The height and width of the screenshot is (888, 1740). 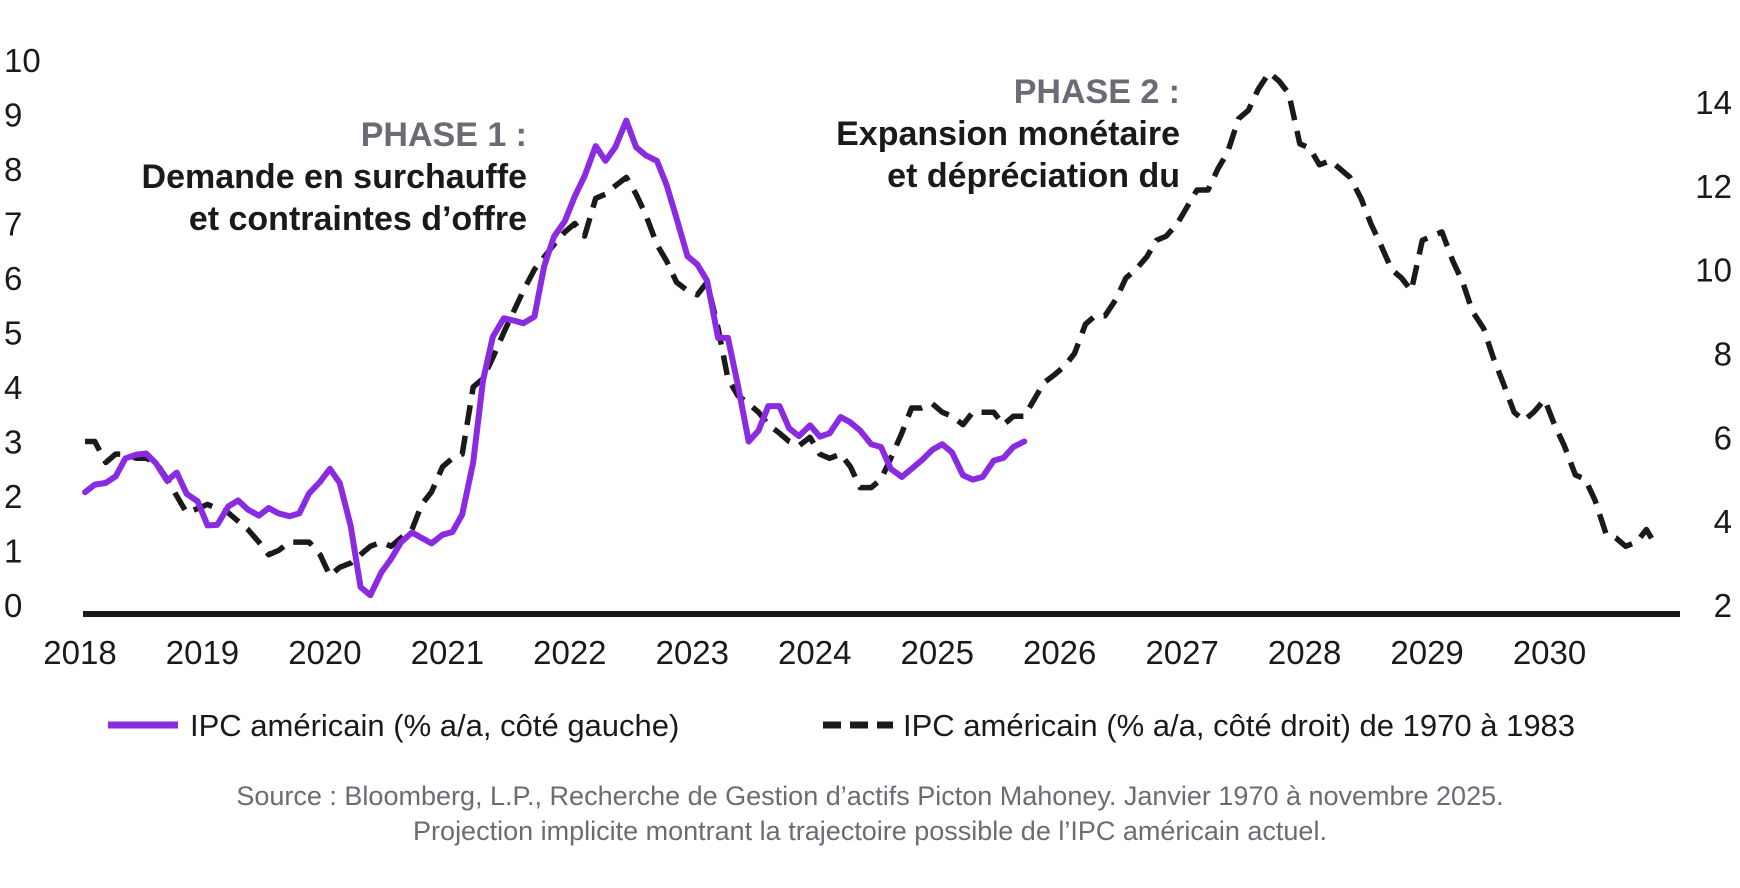 I want to click on annotation-phase-2-title: PHASE 2 :, so click(x=1097, y=92).